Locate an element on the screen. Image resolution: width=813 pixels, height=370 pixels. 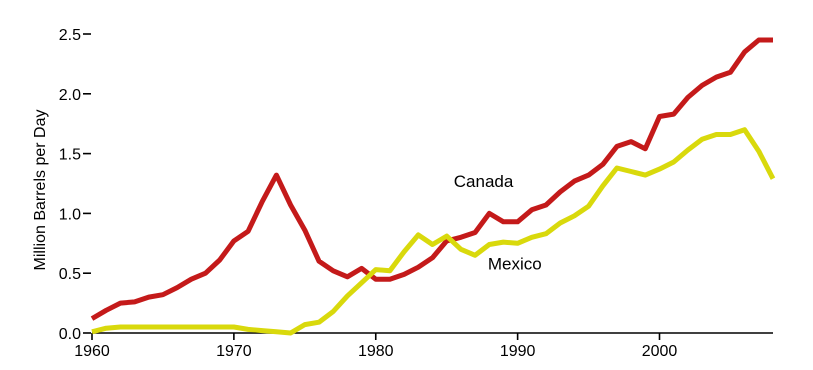
x-tick-label: 1980 is located at coordinates (376, 351).